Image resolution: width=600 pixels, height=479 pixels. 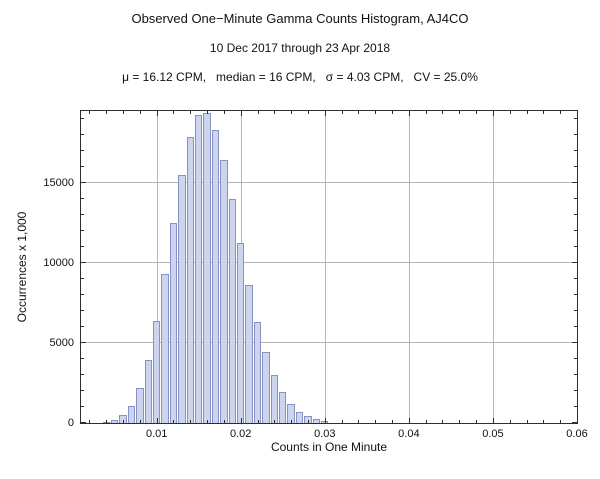 What do you see at coordinates (493, 434) in the screenshot?
I see `x-tick-label: 0.05` at bounding box center [493, 434].